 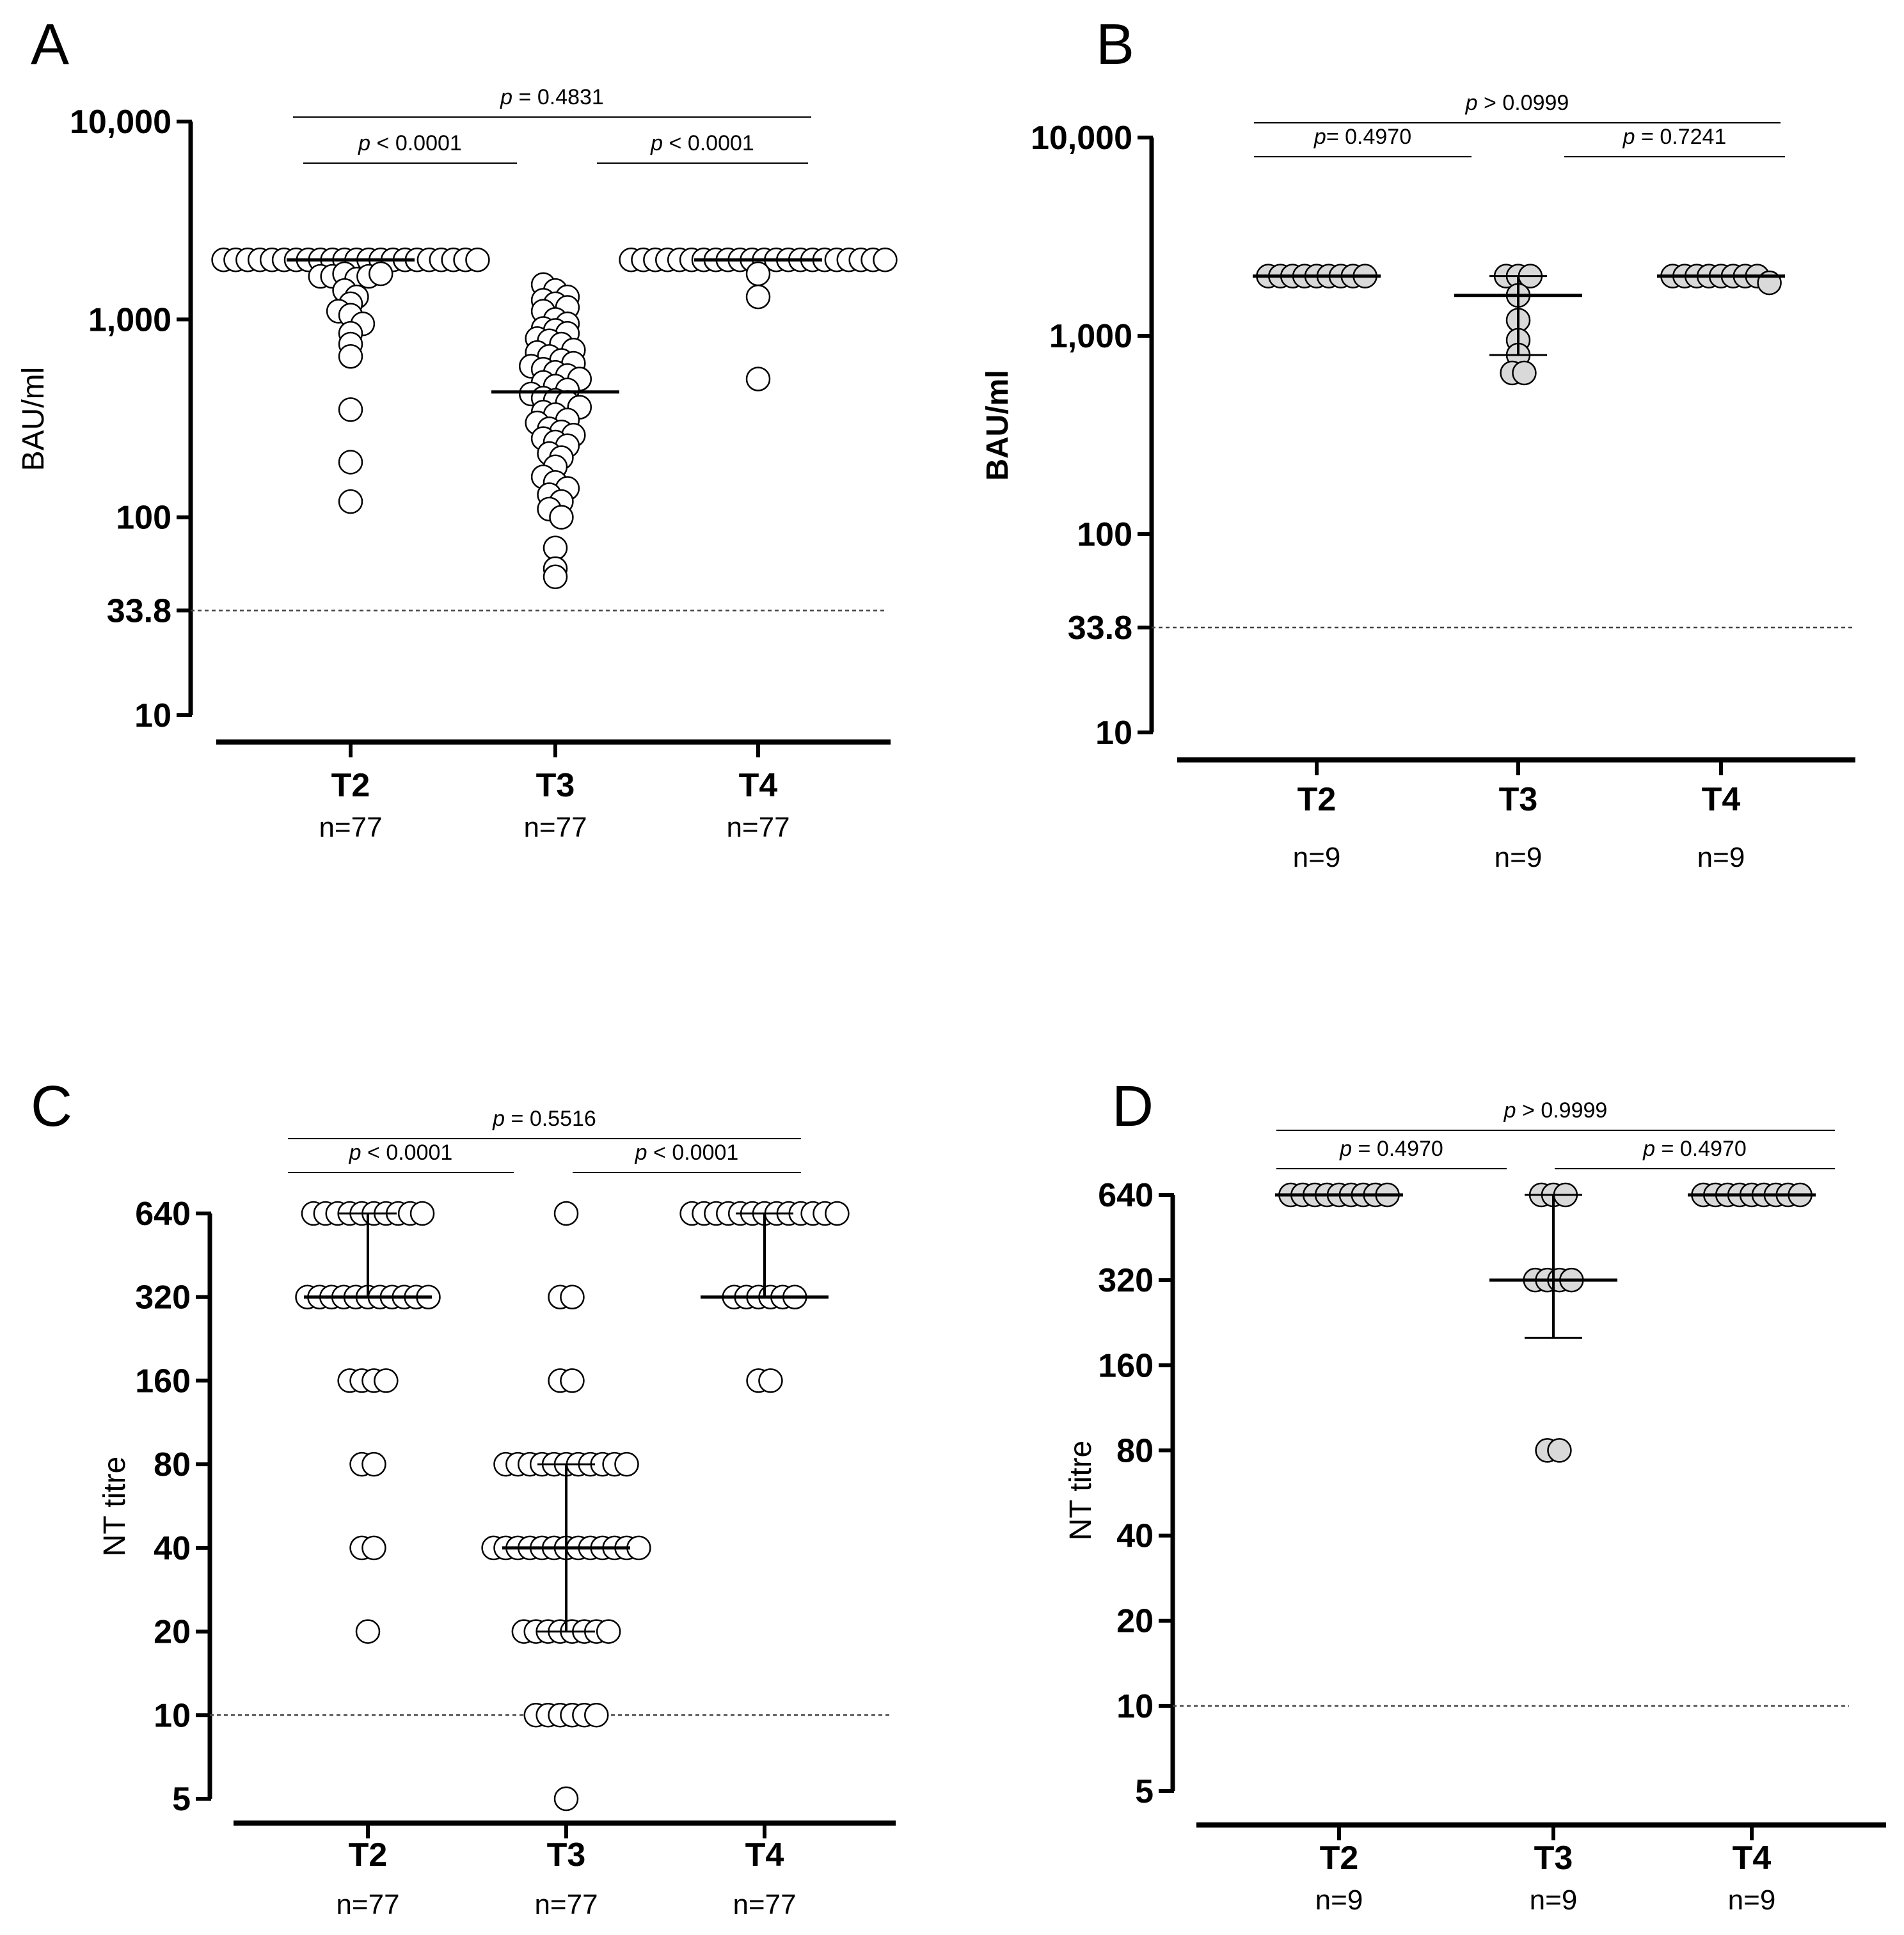 What do you see at coordinates (1555, 1110) in the screenshot?
I see `p-value-label: p > 0.9999` at bounding box center [1555, 1110].